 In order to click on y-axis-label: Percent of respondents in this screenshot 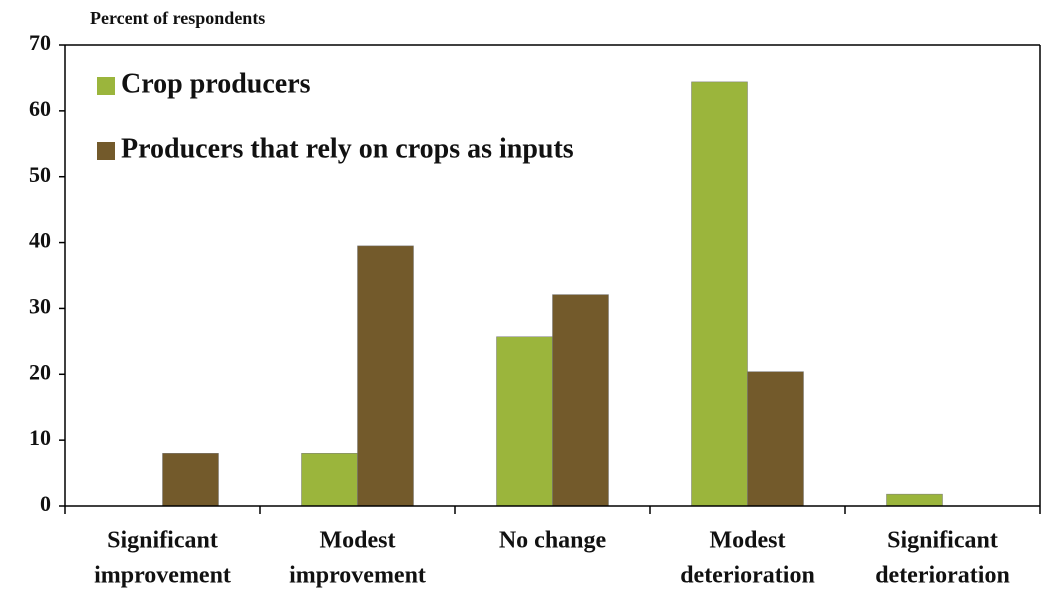, I will do `click(177, 18)`.